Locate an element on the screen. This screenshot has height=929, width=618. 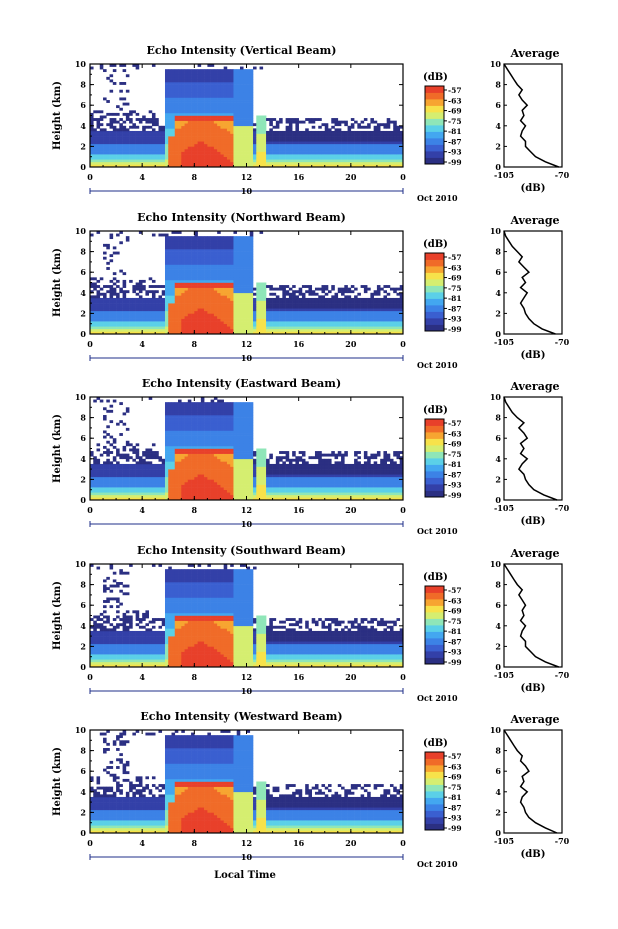
y-tick-label: 10 is located at coordinates (81, 64).